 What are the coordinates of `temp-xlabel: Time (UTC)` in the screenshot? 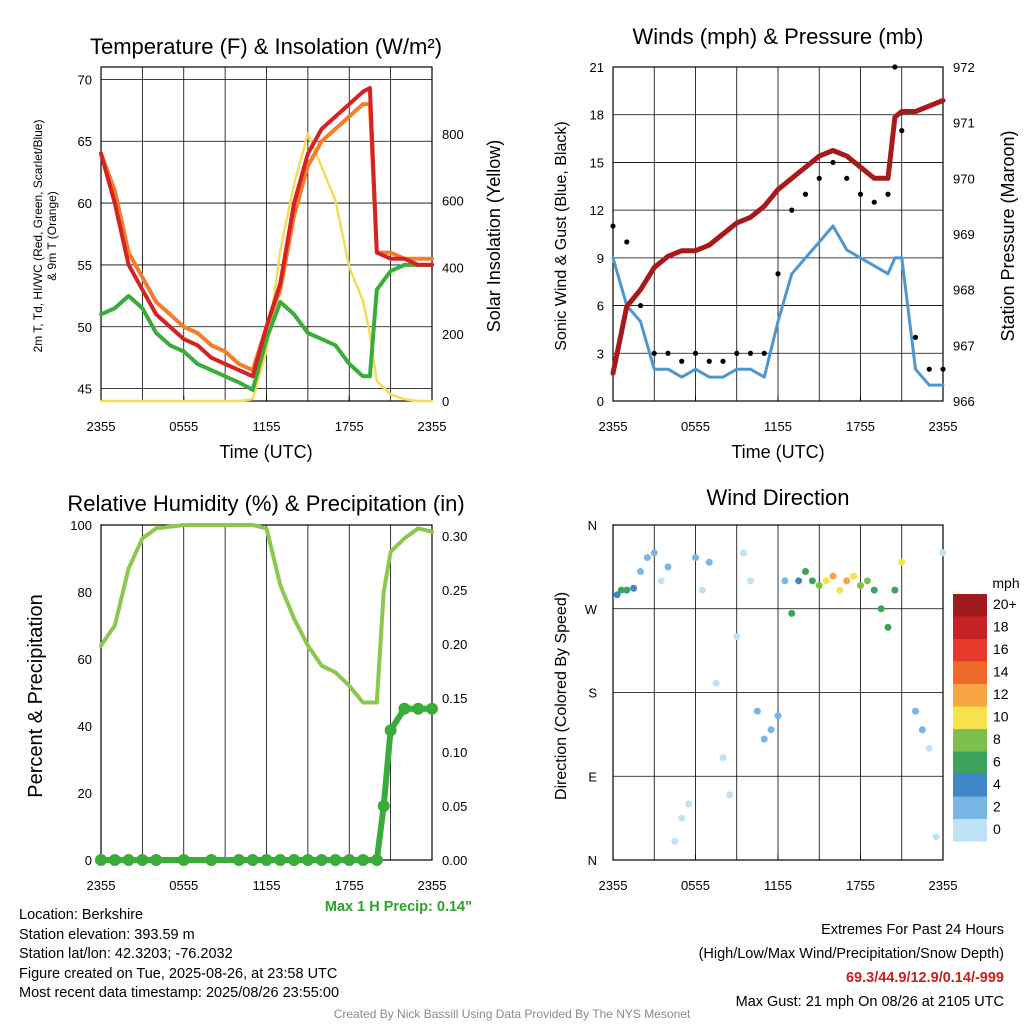 It's located at (265, 452).